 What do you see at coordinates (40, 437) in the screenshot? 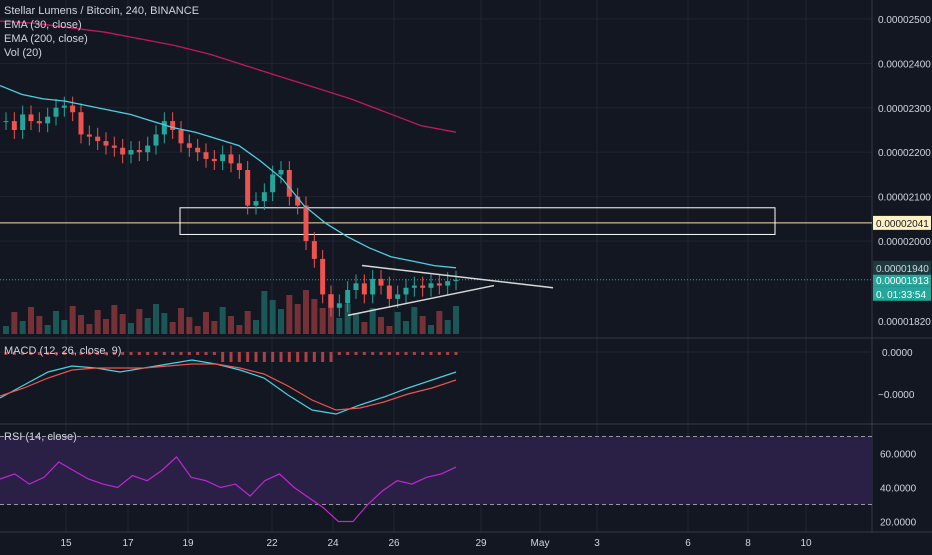
I see `legend-rsi: RSI (14, close)` at bounding box center [40, 437].